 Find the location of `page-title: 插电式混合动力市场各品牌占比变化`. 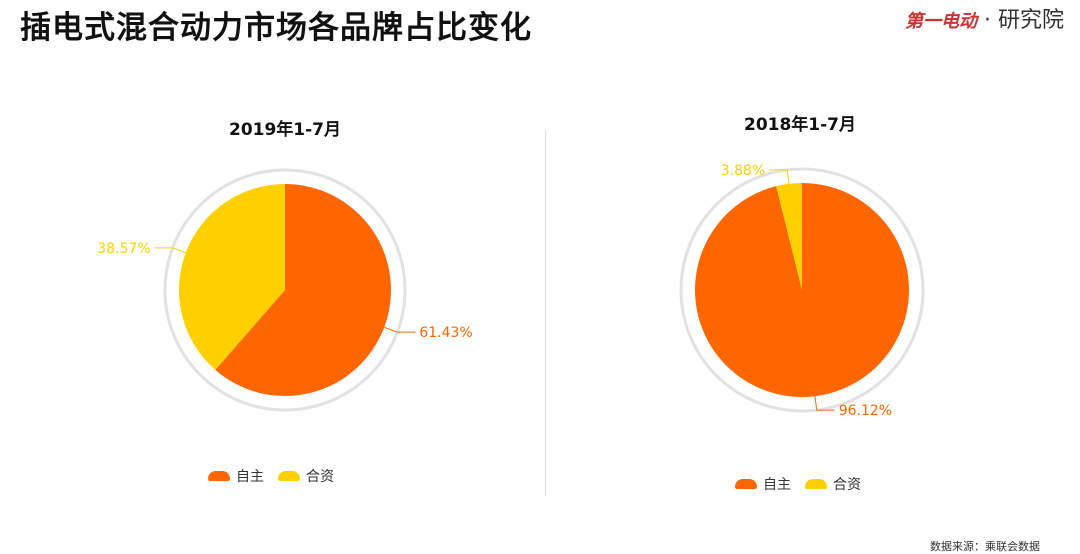

page-title: 插电式混合动力市场各品牌占比变化 is located at coordinates (276, 28).